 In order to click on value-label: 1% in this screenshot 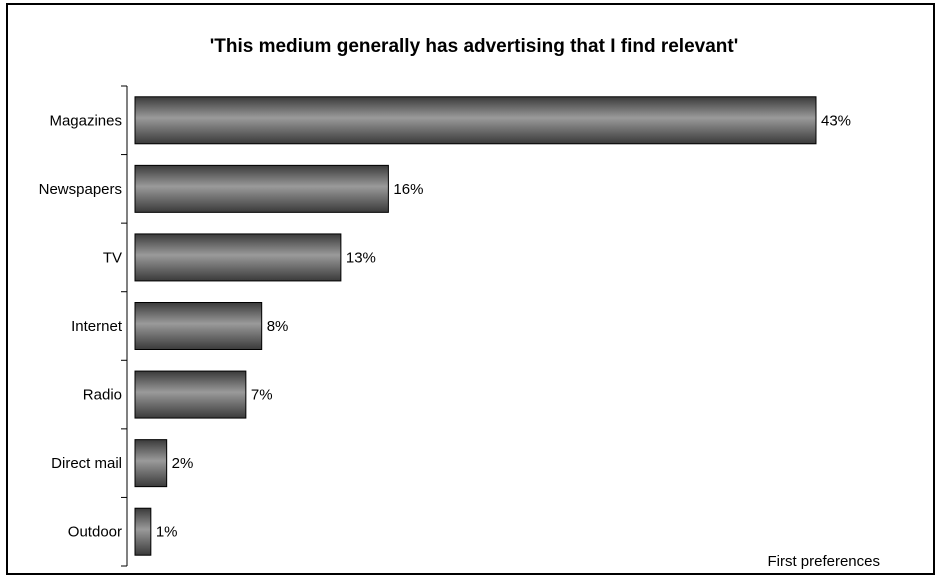, I will do `click(167, 532)`.